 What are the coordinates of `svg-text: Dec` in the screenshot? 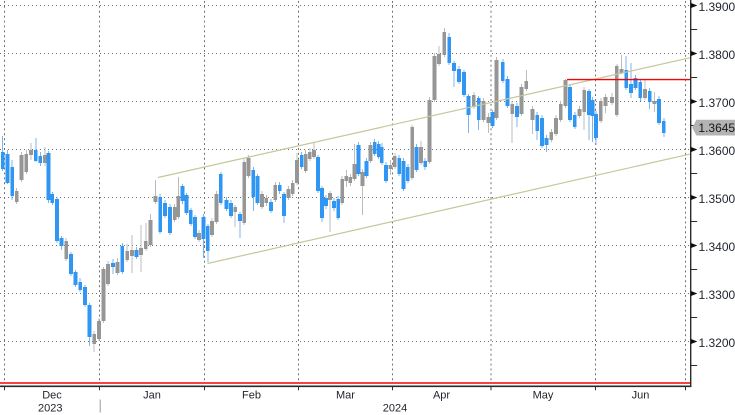 It's located at (52, 396).